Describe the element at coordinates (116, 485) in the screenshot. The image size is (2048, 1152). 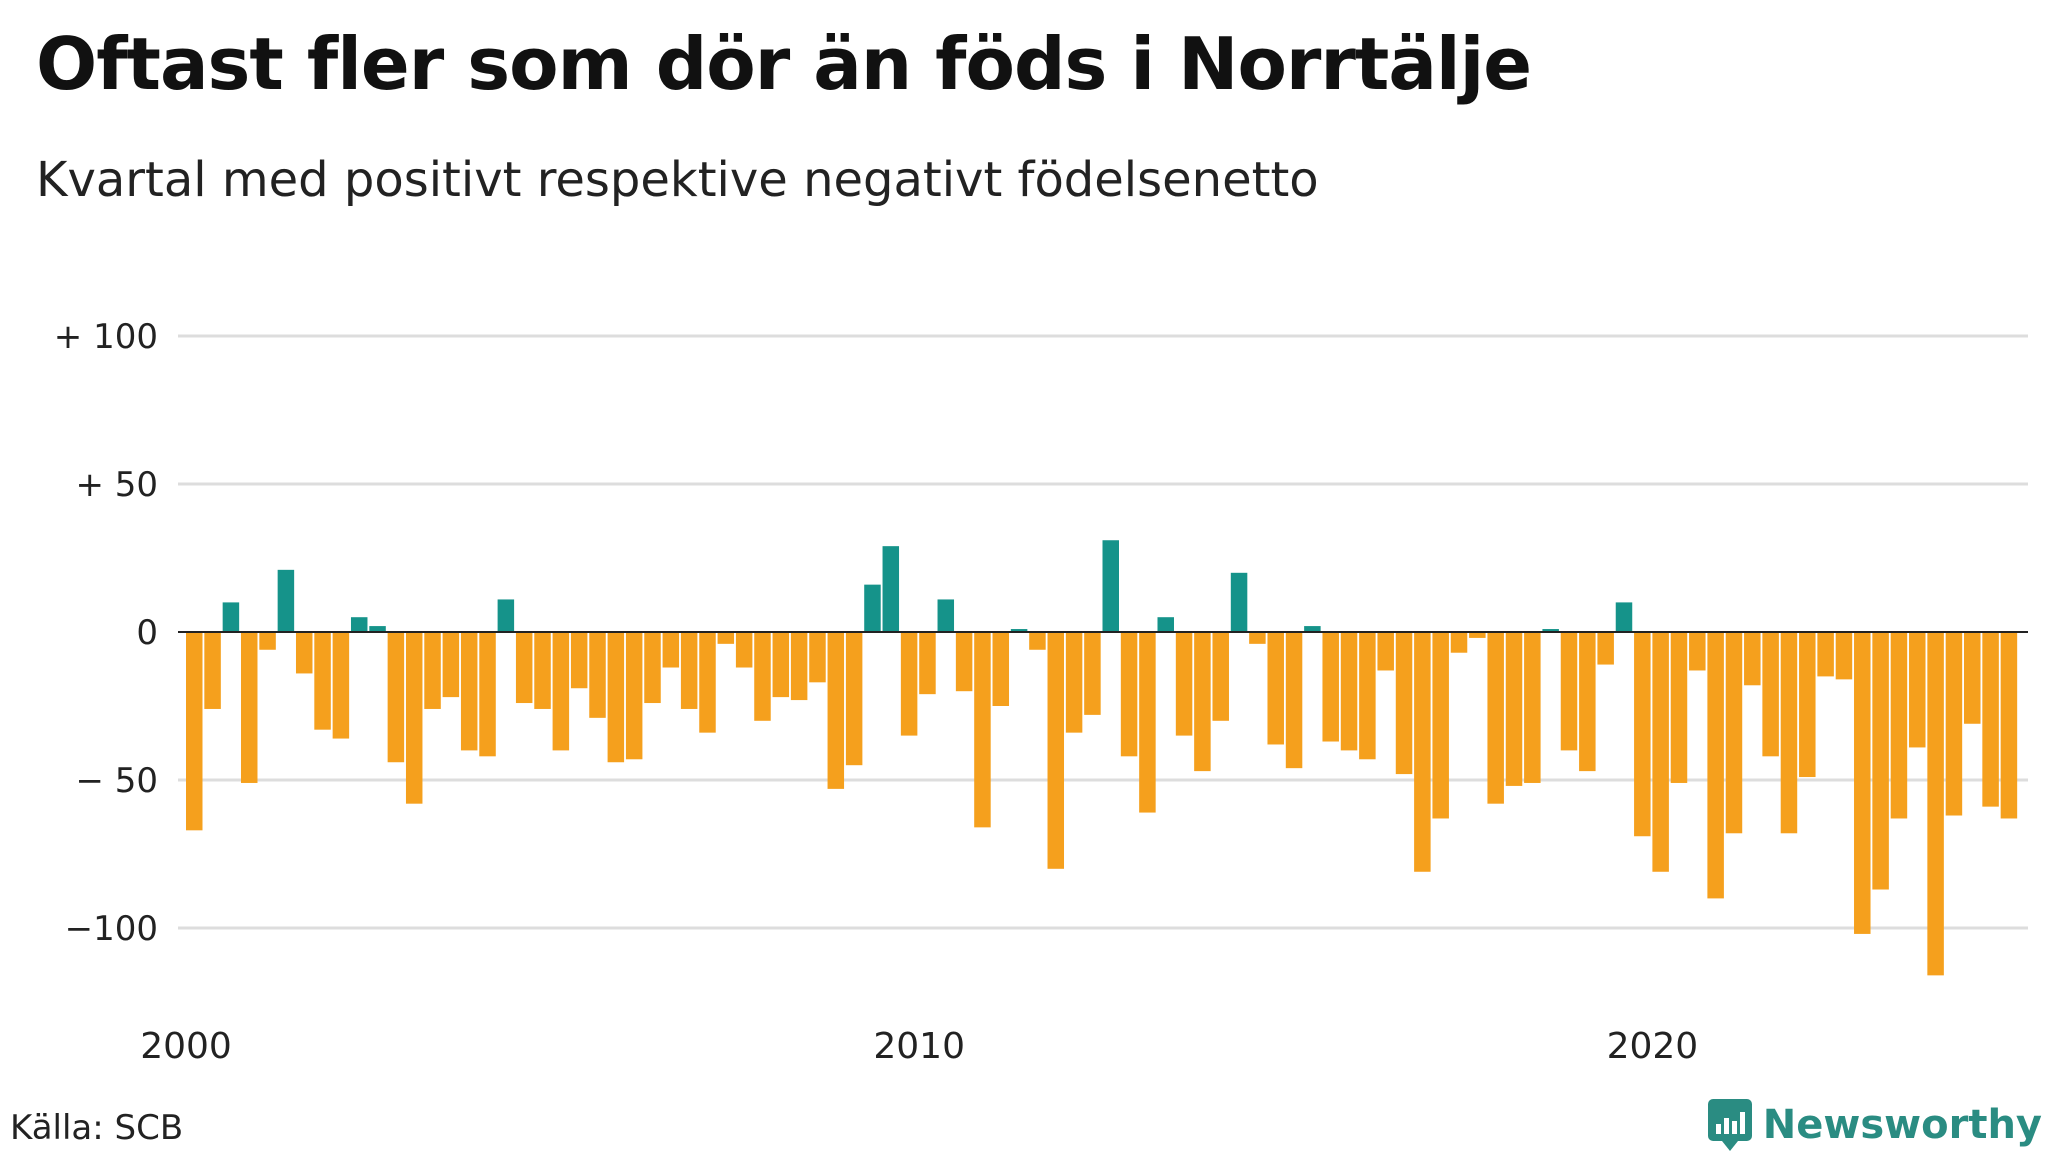
I see `y-tick-label: + 50` at that location.